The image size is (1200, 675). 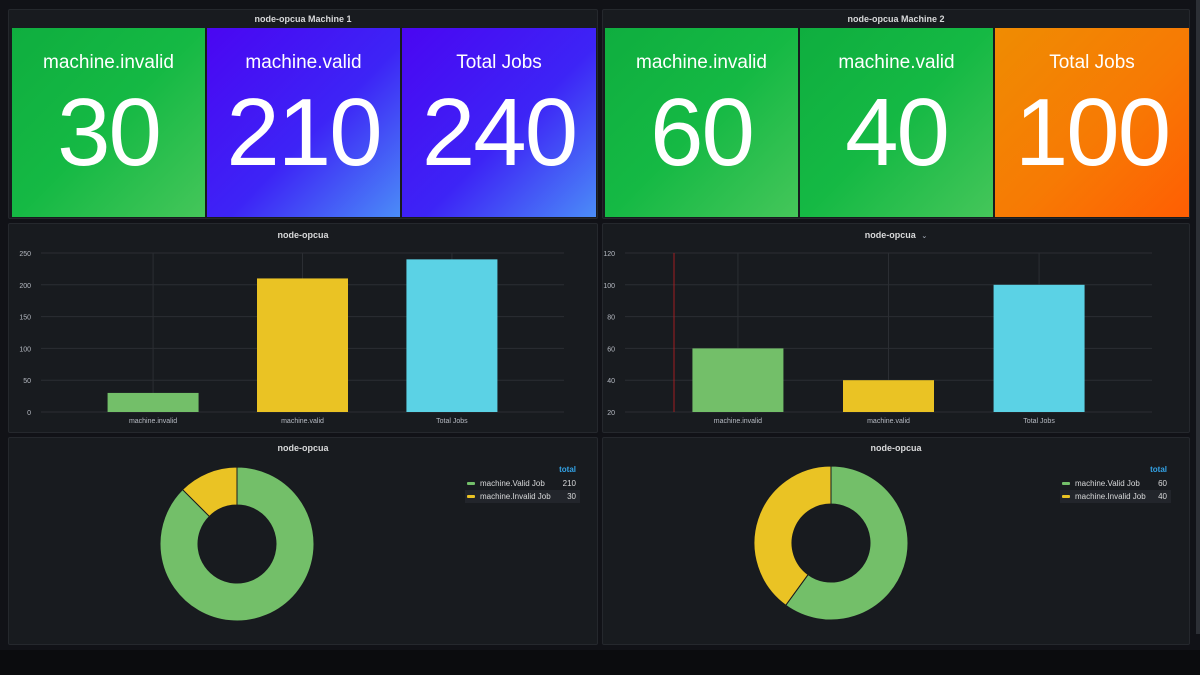 I want to click on stat-machine2-valid: machine.valid 40, so click(x=896, y=122).